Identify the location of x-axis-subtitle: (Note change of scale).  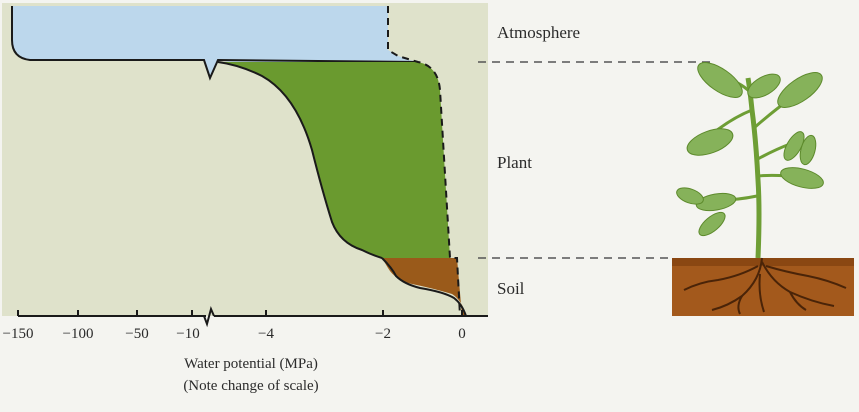
(250, 386).